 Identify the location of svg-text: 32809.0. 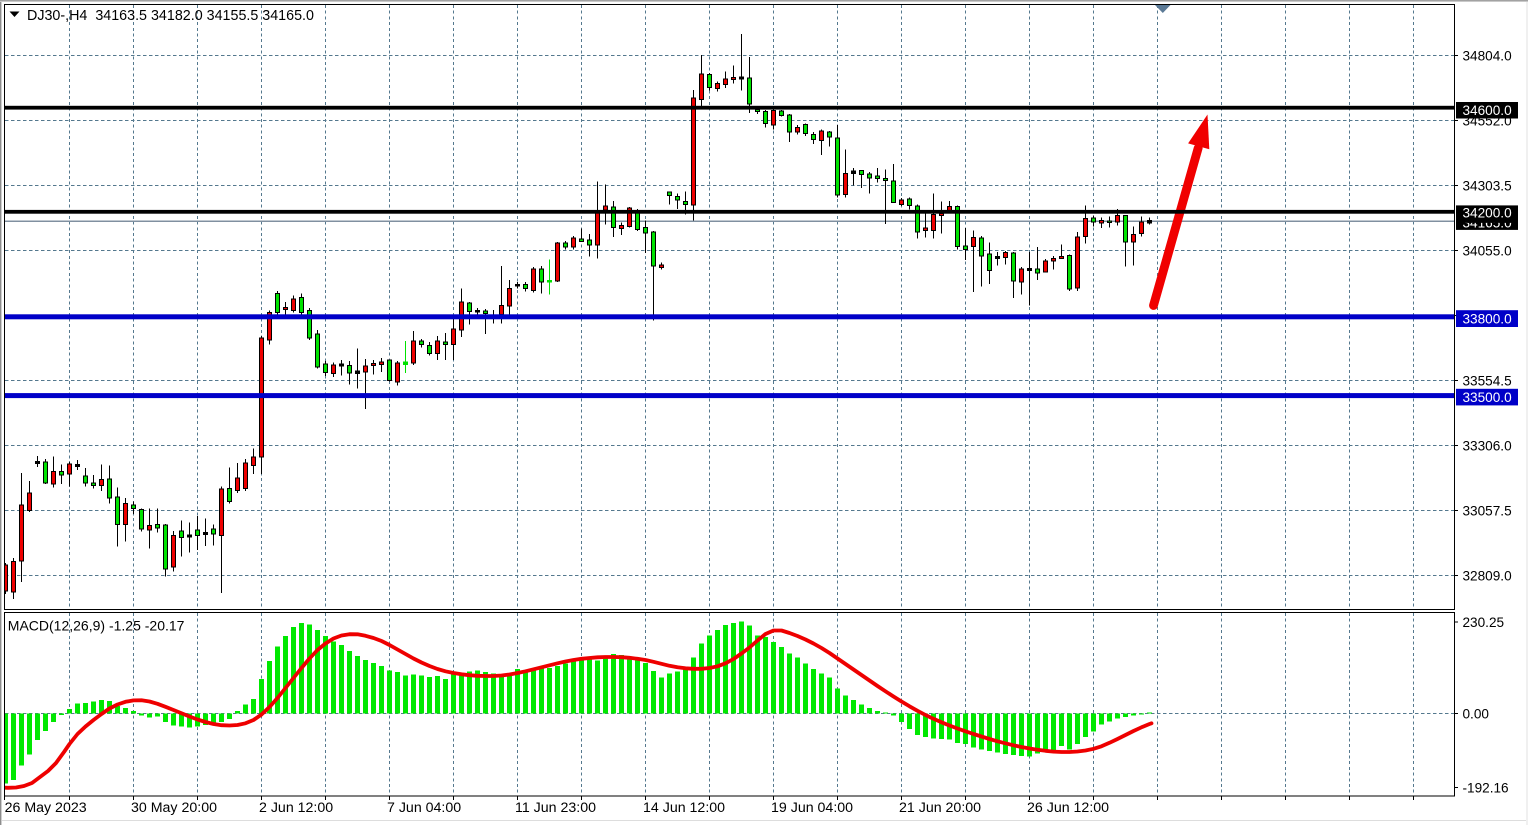
(1488, 575).